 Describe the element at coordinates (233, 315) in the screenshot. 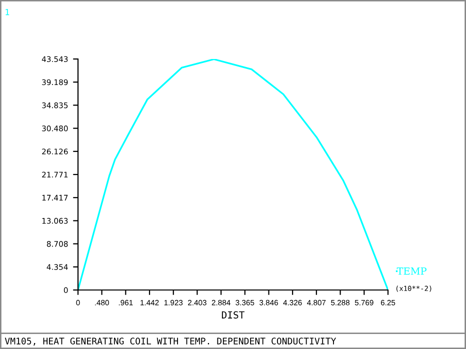

I see `x-axis-title: DIST` at that location.